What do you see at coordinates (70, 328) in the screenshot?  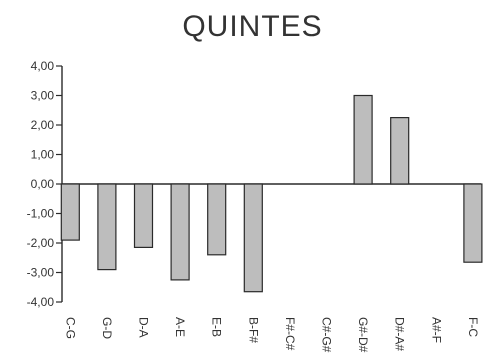 I see `category-label: C-G` at bounding box center [70, 328].